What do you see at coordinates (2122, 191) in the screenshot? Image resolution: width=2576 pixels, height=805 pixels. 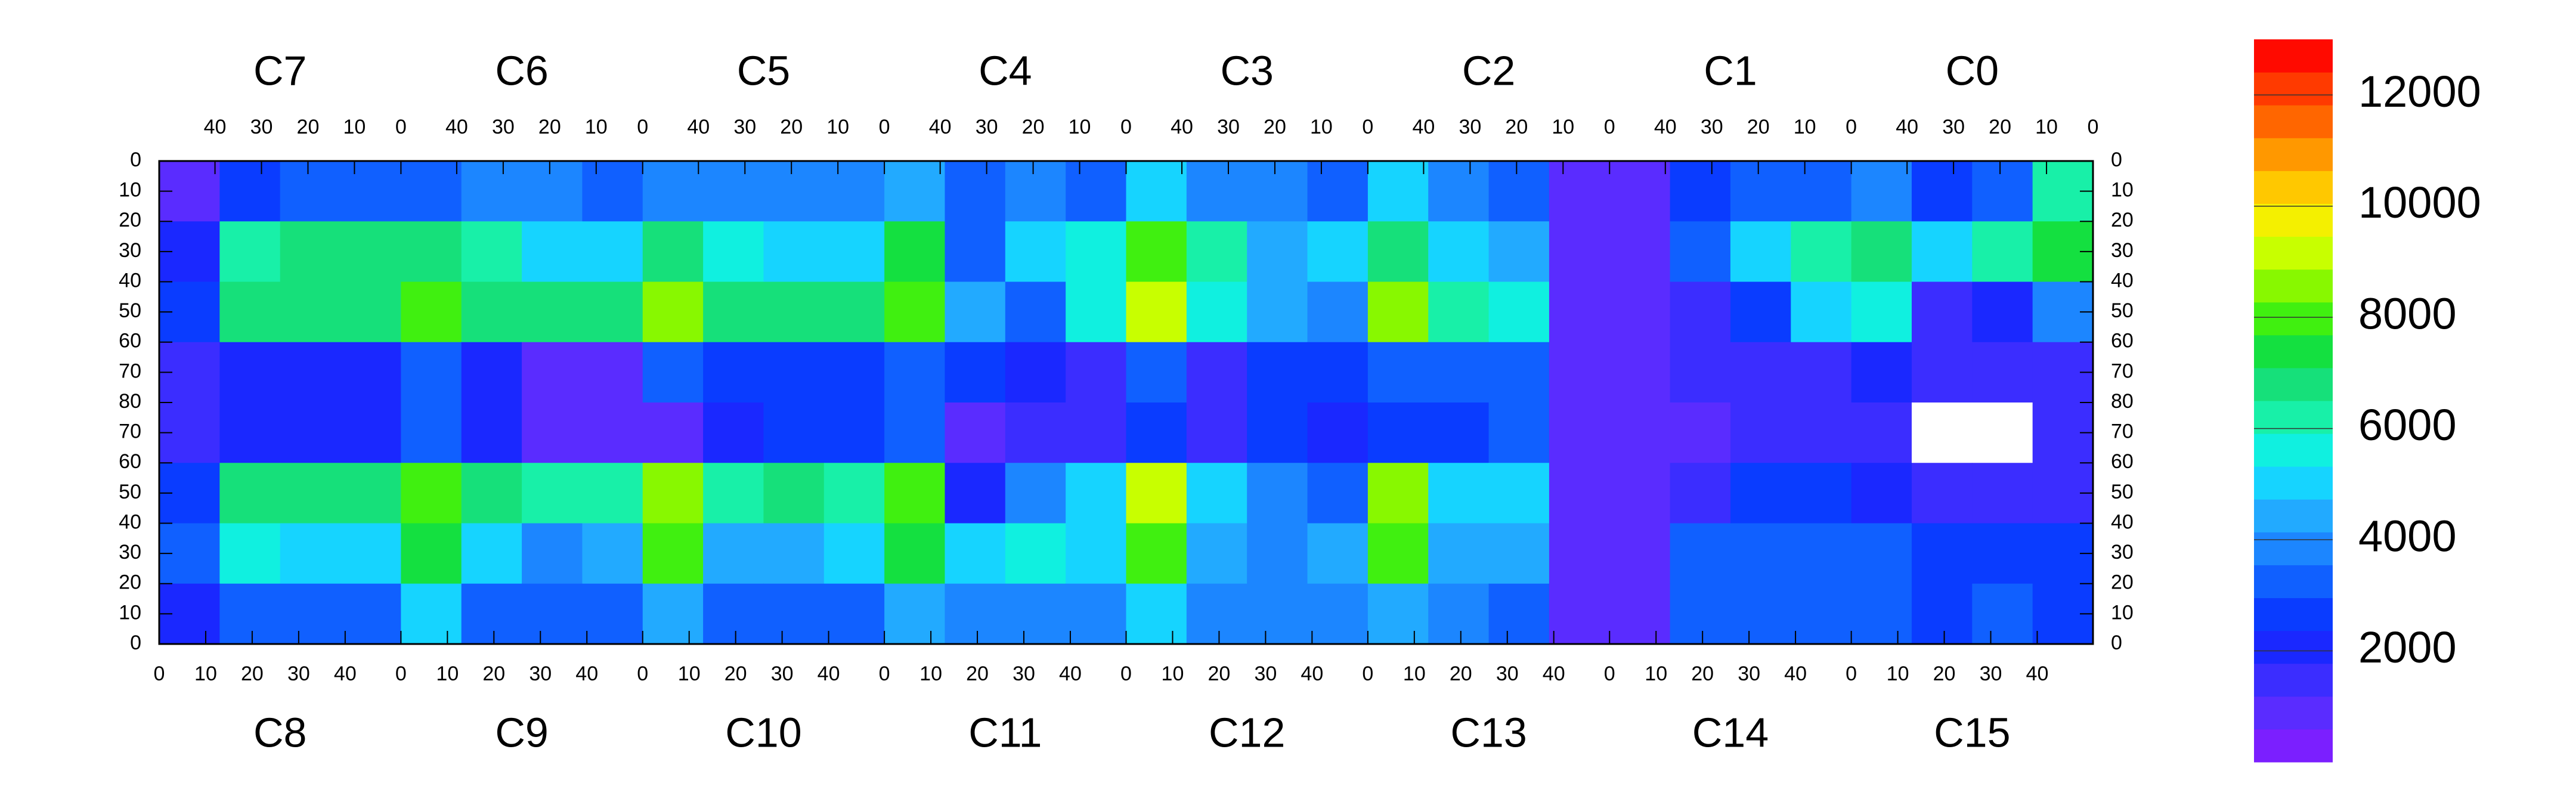 I see `y-right-tick-label: 10` at bounding box center [2122, 191].